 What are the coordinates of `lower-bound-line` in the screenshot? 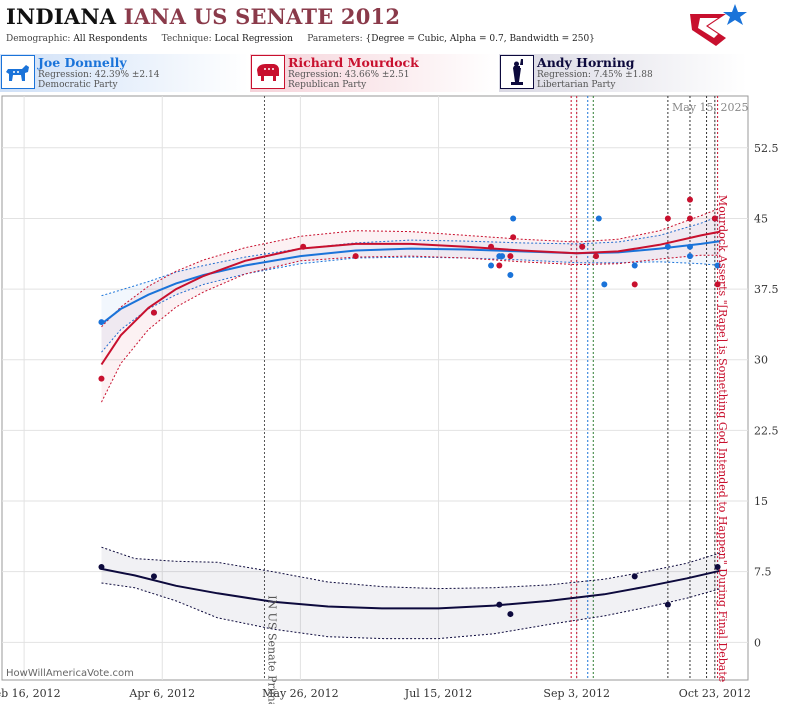 It's located at (411, 611).